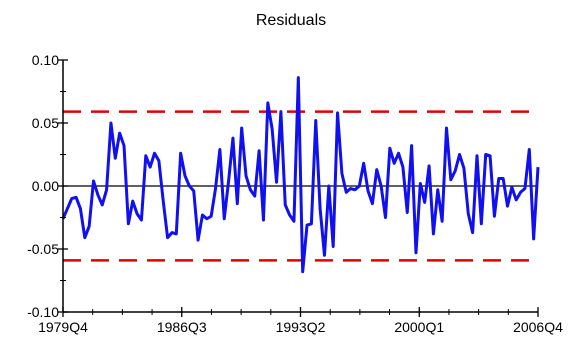 The width and height of the screenshot is (582, 346). What do you see at coordinates (45, 60) in the screenshot?
I see `y-tick-label: 0.10` at bounding box center [45, 60].